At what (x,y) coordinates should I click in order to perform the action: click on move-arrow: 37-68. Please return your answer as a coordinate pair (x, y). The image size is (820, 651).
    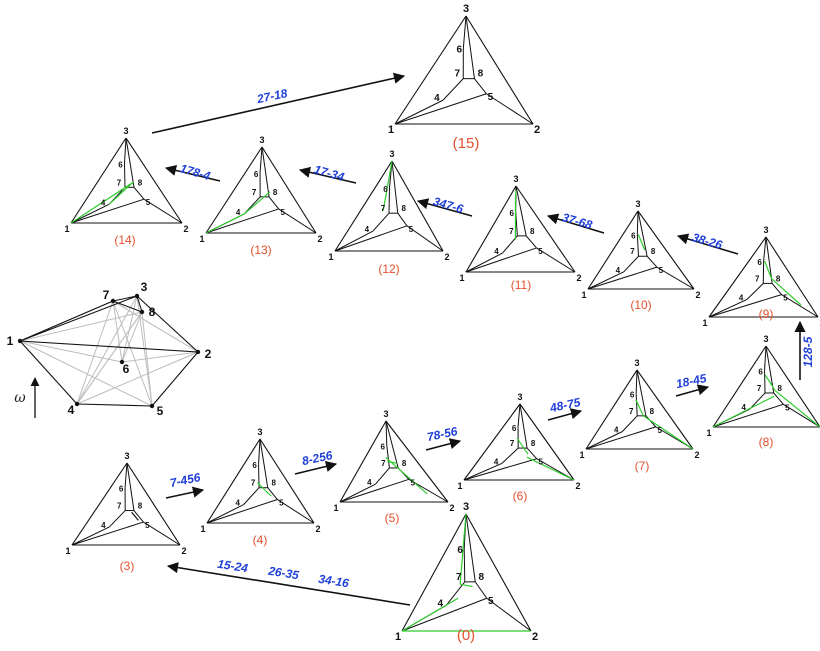
    Looking at the image, I should click on (576, 221).